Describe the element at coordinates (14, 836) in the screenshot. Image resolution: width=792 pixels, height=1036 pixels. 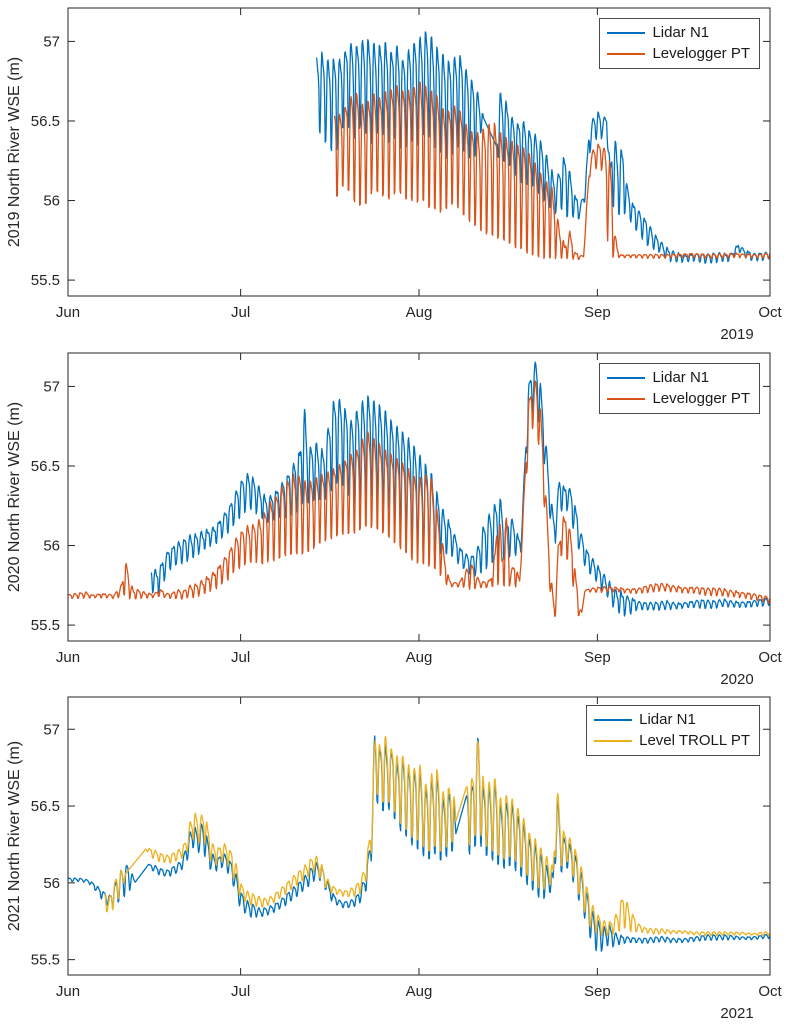
I see `y-axis-label: 2021 North River WSE (m)` at that location.